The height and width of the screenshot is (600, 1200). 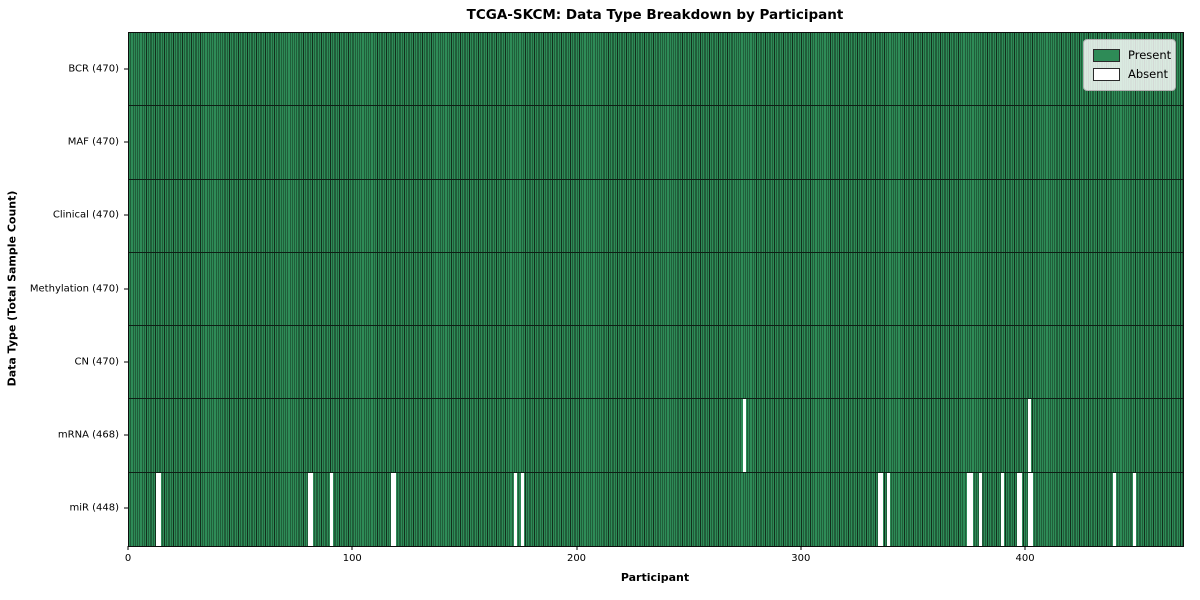 What do you see at coordinates (1025, 558) in the screenshot?
I see `x-tick-label: 400` at bounding box center [1025, 558].